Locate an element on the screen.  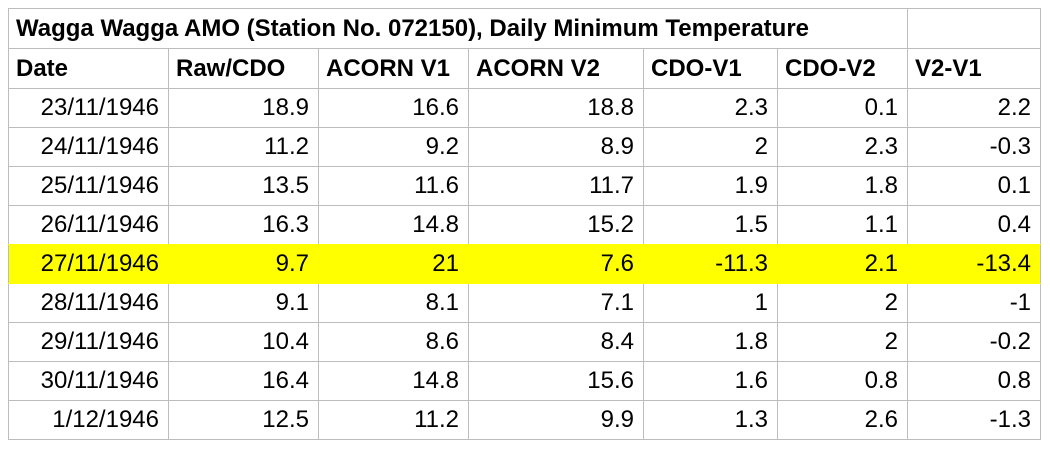
value-cell: 12.5 is located at coordinates (243, 420).